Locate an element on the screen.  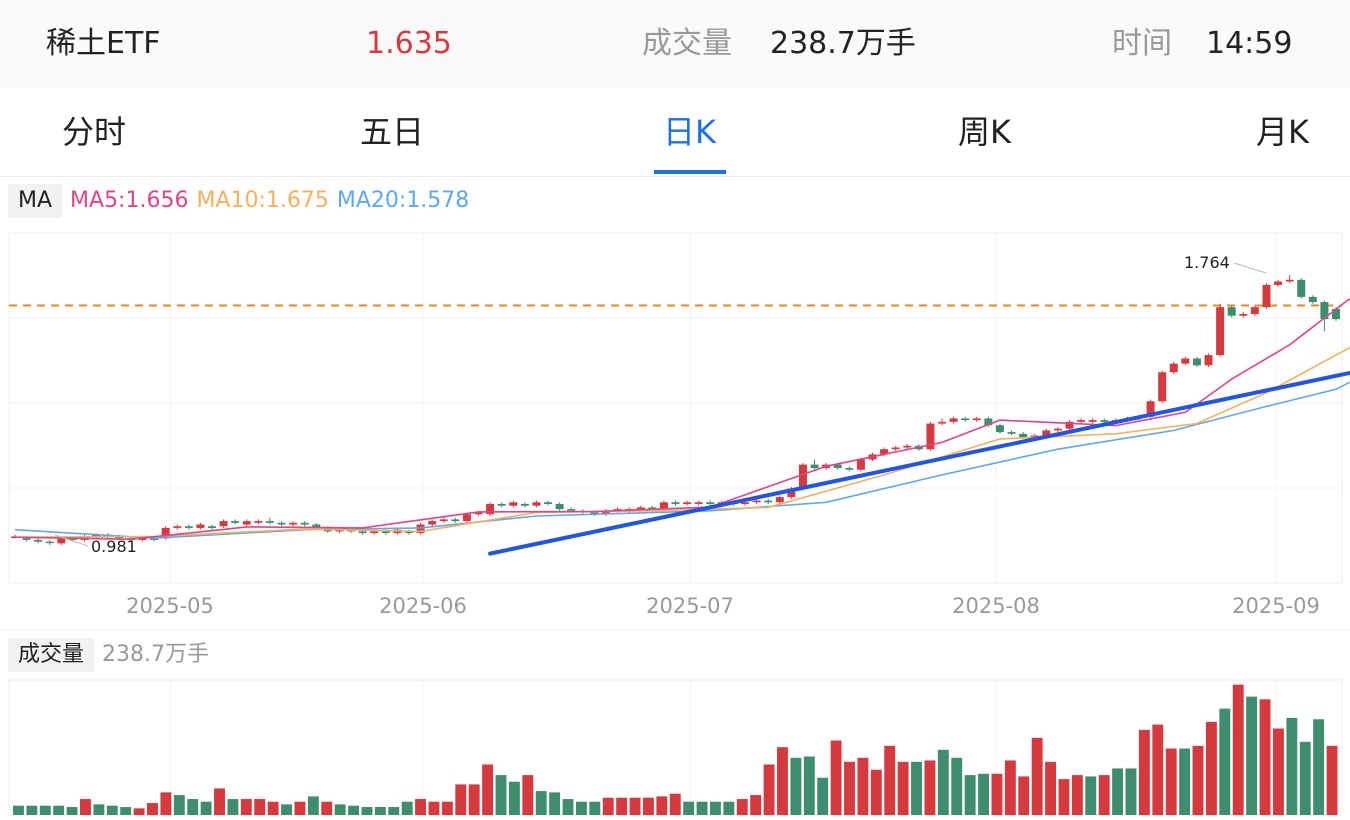
max-price-leader is located at coordinates (1250, 268).